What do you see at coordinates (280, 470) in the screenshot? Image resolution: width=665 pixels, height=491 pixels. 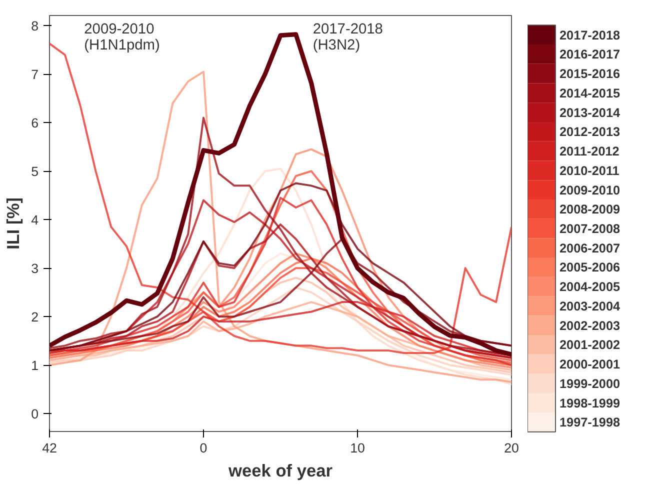 I see `x-axis-title: week of year` at bounding box center [280, 470].